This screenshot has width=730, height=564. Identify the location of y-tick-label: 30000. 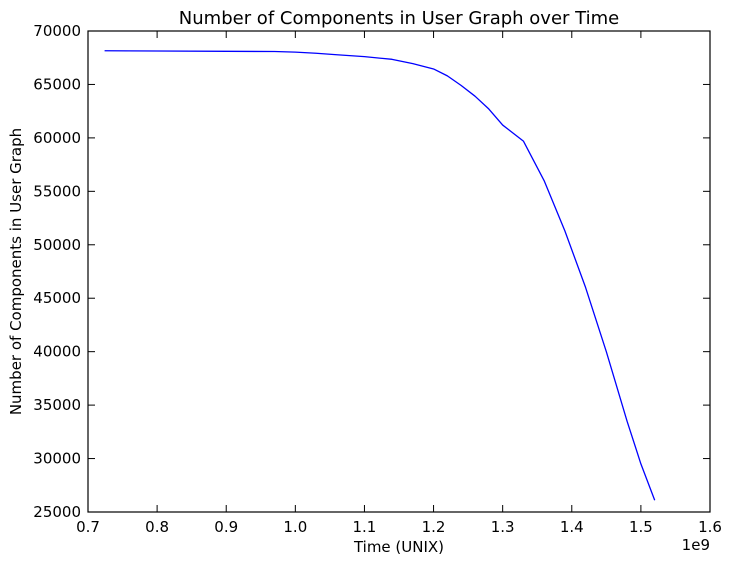
(57, 459).